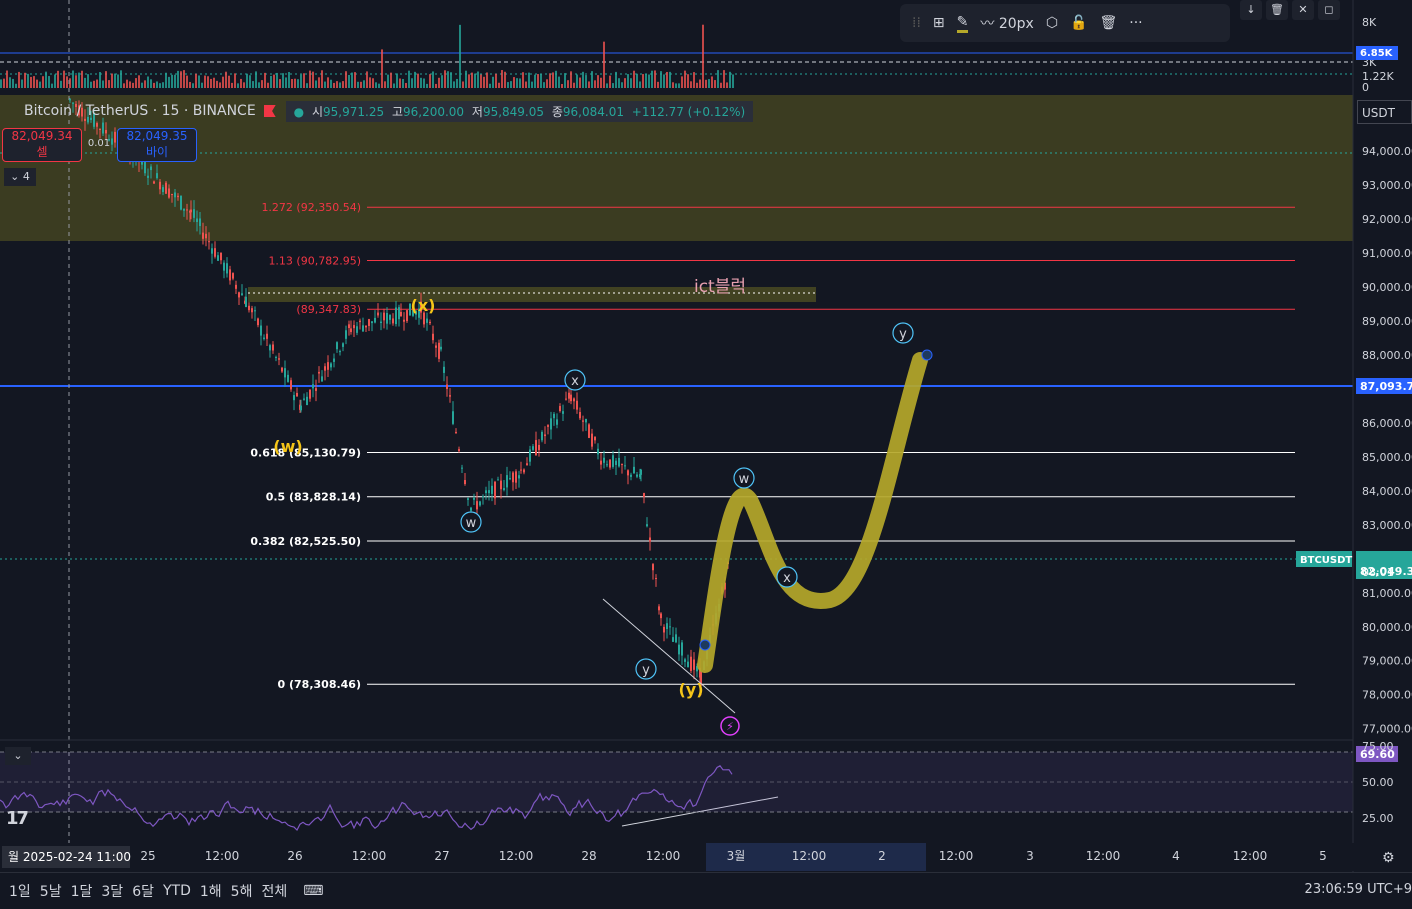 The width and height of the screenshot is (1412, 909). What do you see at coordinates (367, 56) in the screenshot?
I see `volume-bars` at bounding box center [367, 56].